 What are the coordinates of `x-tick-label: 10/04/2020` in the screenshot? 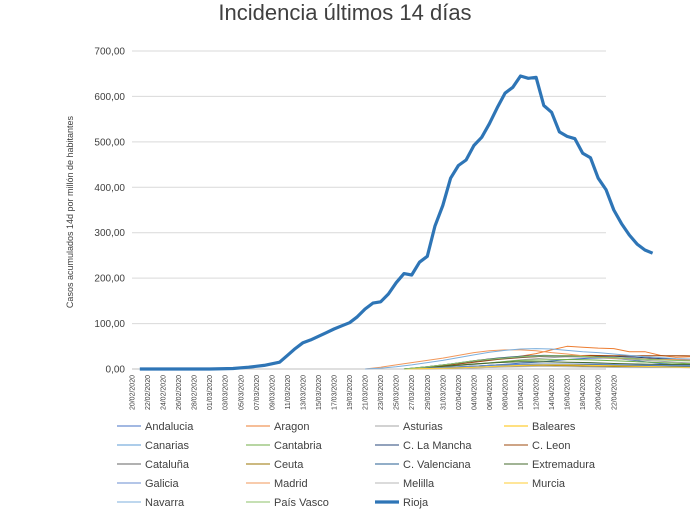 It's located at (521, 392).